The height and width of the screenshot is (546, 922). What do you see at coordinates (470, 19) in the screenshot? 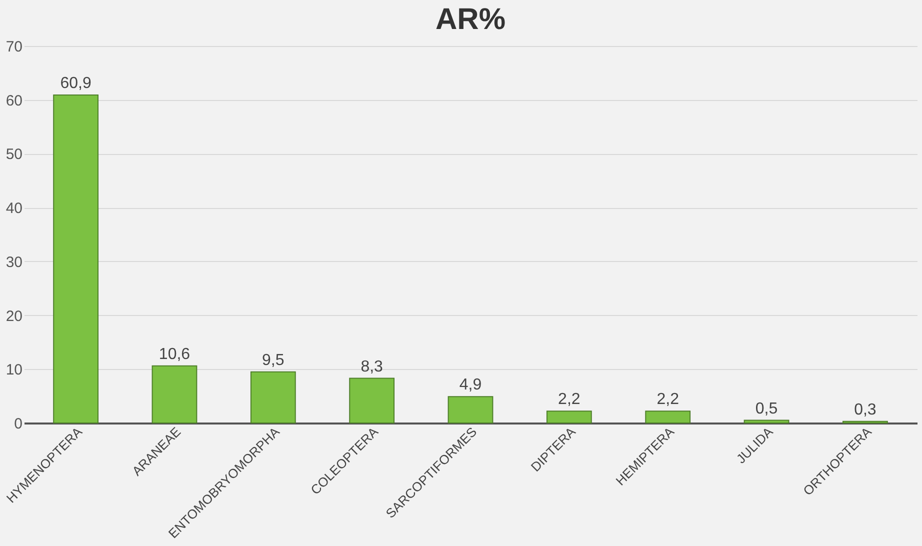
I see `chart-title: AR%` at bounding box center [470, 19].